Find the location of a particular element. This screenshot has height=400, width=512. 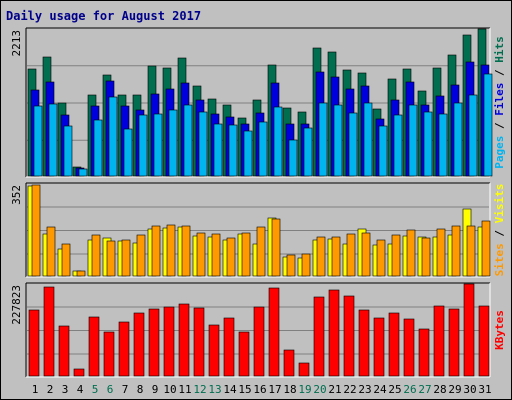

panel-1-ymax-label: 2213 is located at coordinates (16, 43).